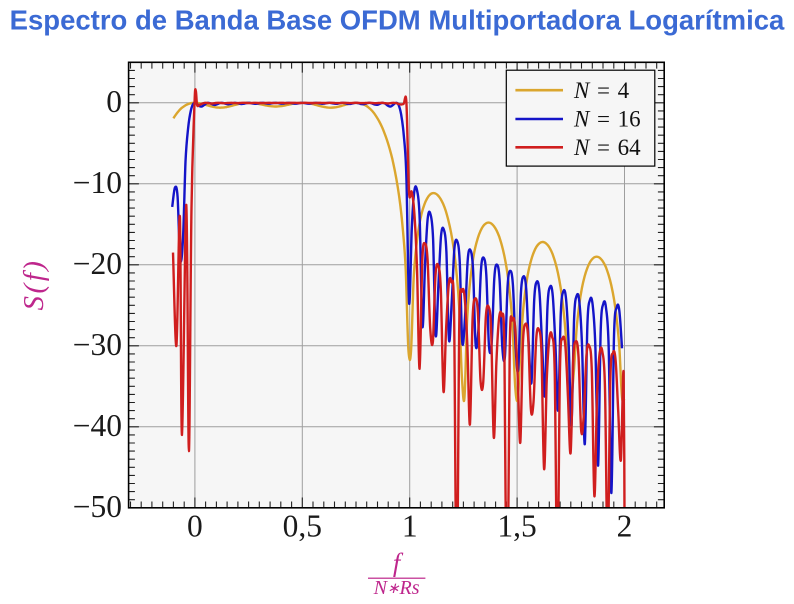 The height and width of the screenshot is (604, 794). Describe the element at coordinates (607, 119) in the screenshot. I see `svg-text: N = 16` at that location.